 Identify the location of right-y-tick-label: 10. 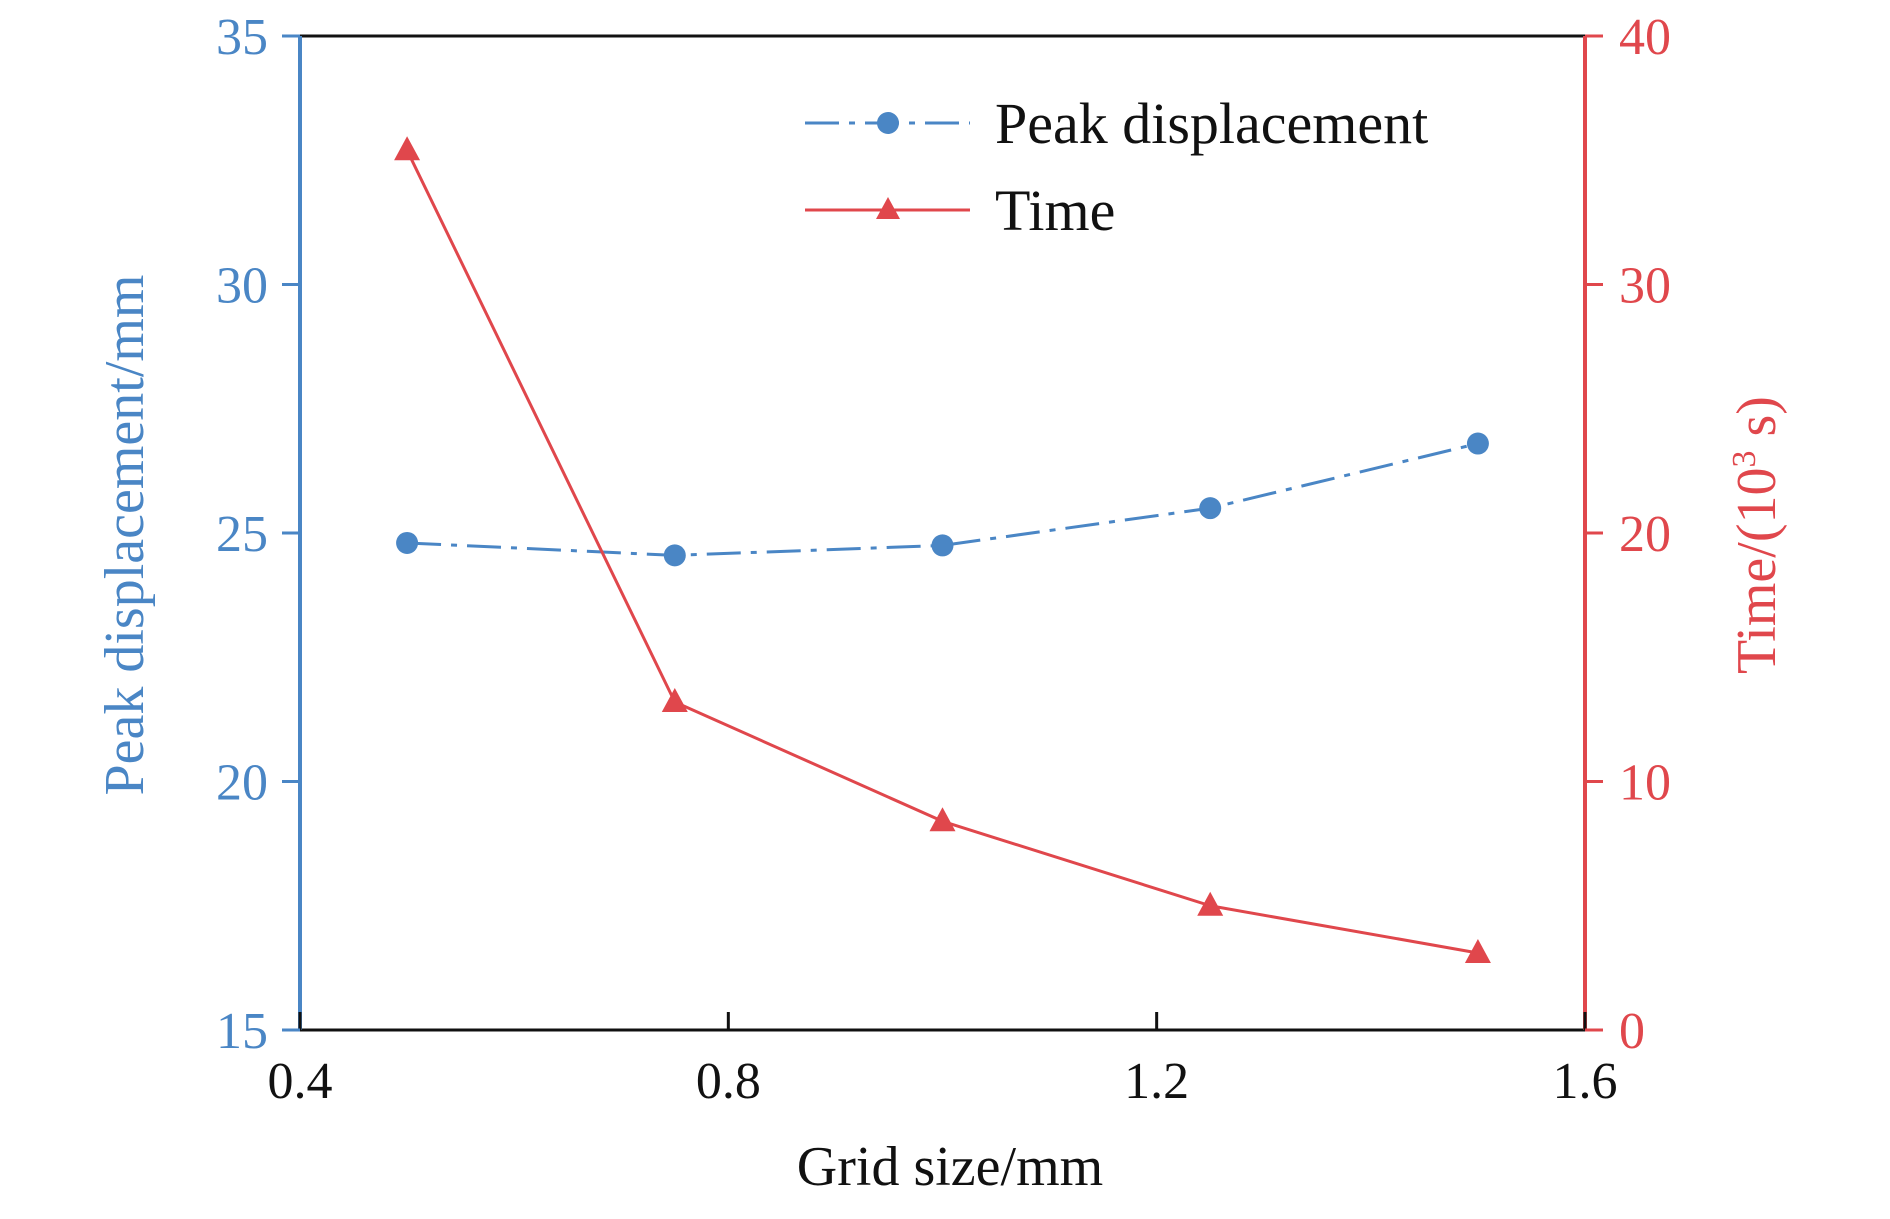
(1645, 783).